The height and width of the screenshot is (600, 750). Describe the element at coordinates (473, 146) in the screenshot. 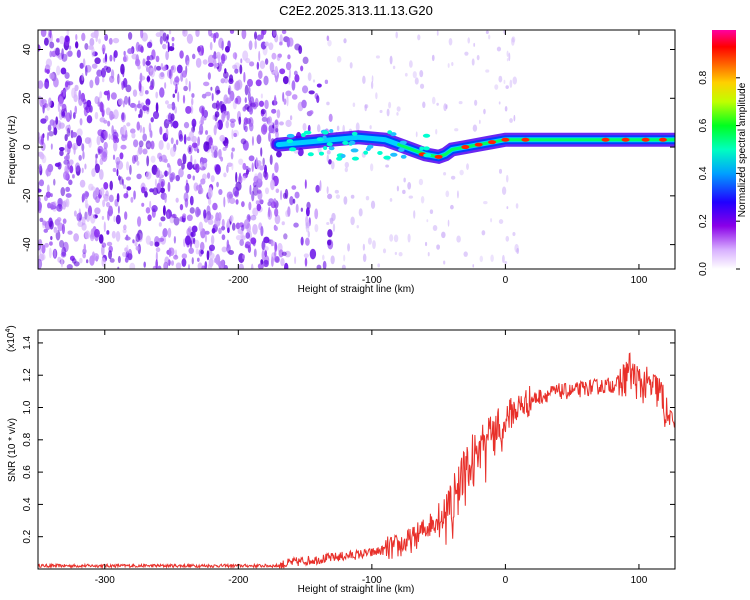

I see `spectrogram-signal-track` at that location.